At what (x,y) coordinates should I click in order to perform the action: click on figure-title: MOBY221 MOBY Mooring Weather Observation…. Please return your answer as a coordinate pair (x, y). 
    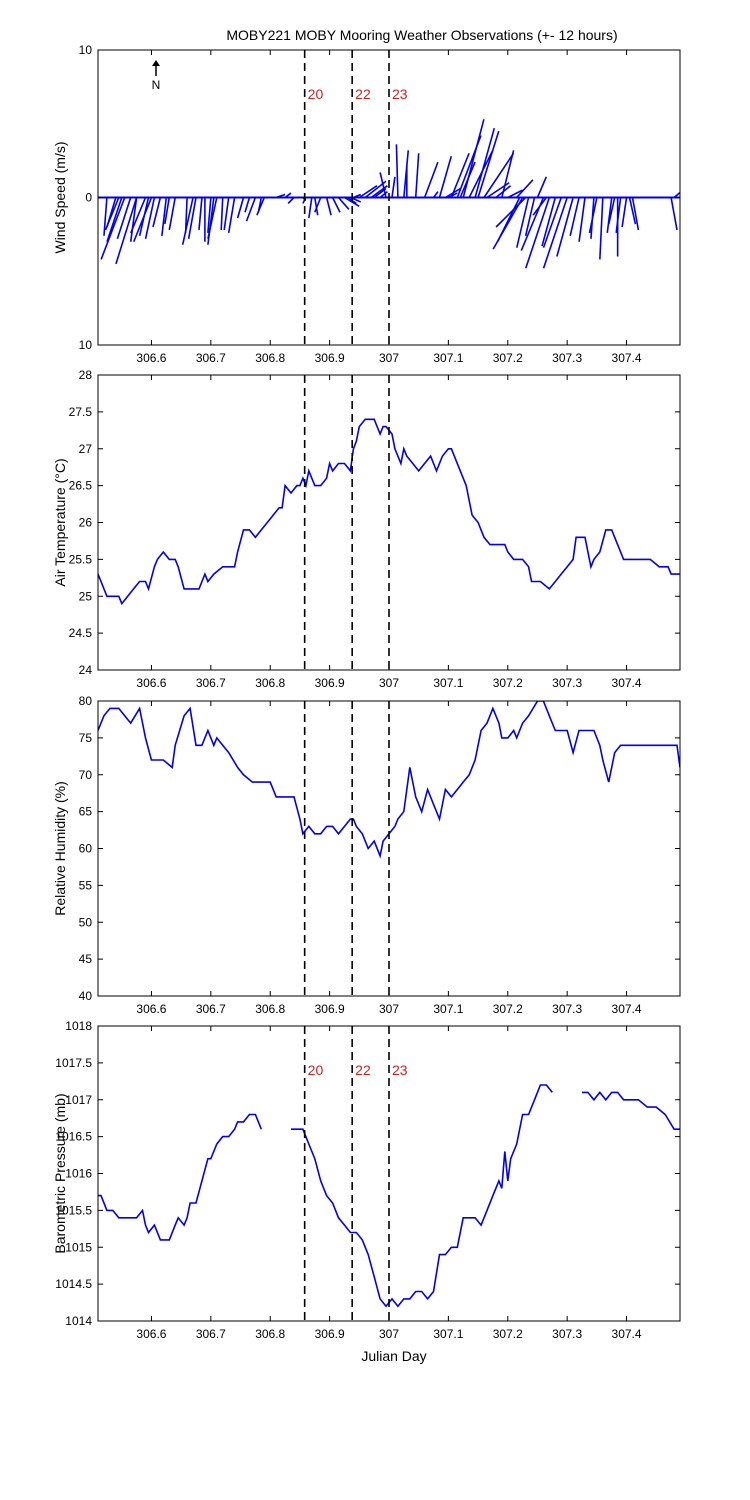
    Looking at the image, I should click on (421, 35).